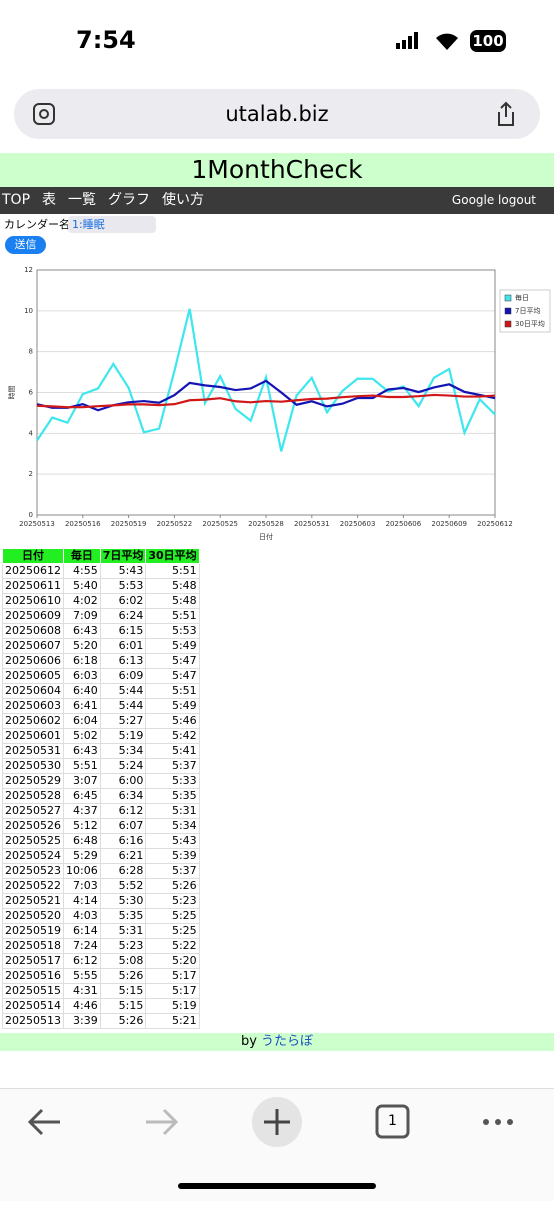 The image size is (554, 1205). I want to click on nav-bar: TOP 表一覧 グラフ 使い方 Google logout, so click(277, 200).